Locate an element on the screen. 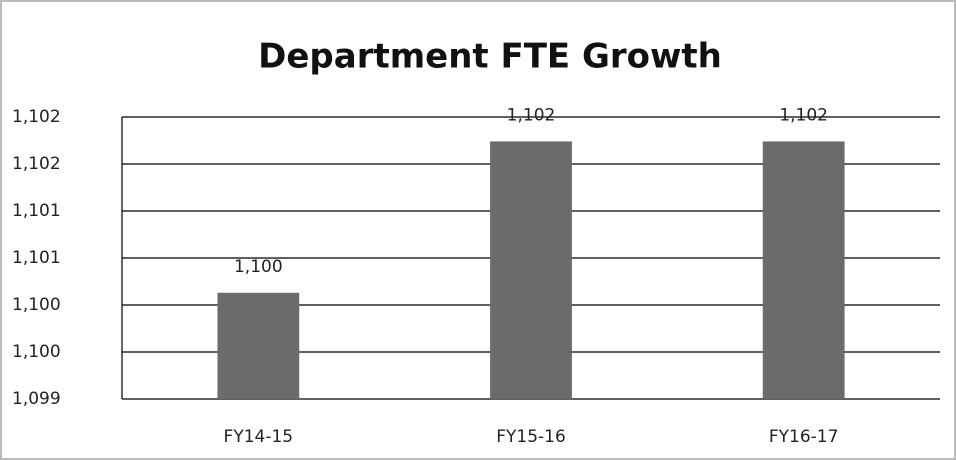 This screenshot has width=956, height=460. x-tick-label: FY15-16 is located at coordinates (531, 437).